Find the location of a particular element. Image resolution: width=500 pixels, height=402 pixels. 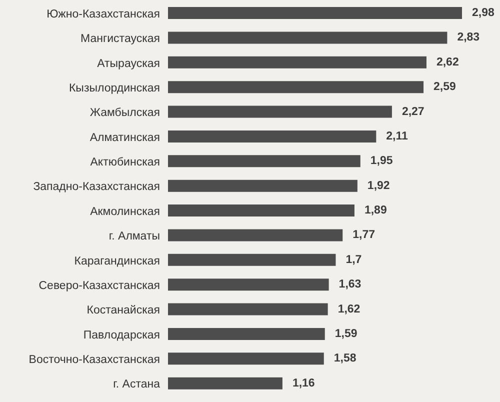

y-tick-label: г. Алматы is located at coordinates (134, 236).